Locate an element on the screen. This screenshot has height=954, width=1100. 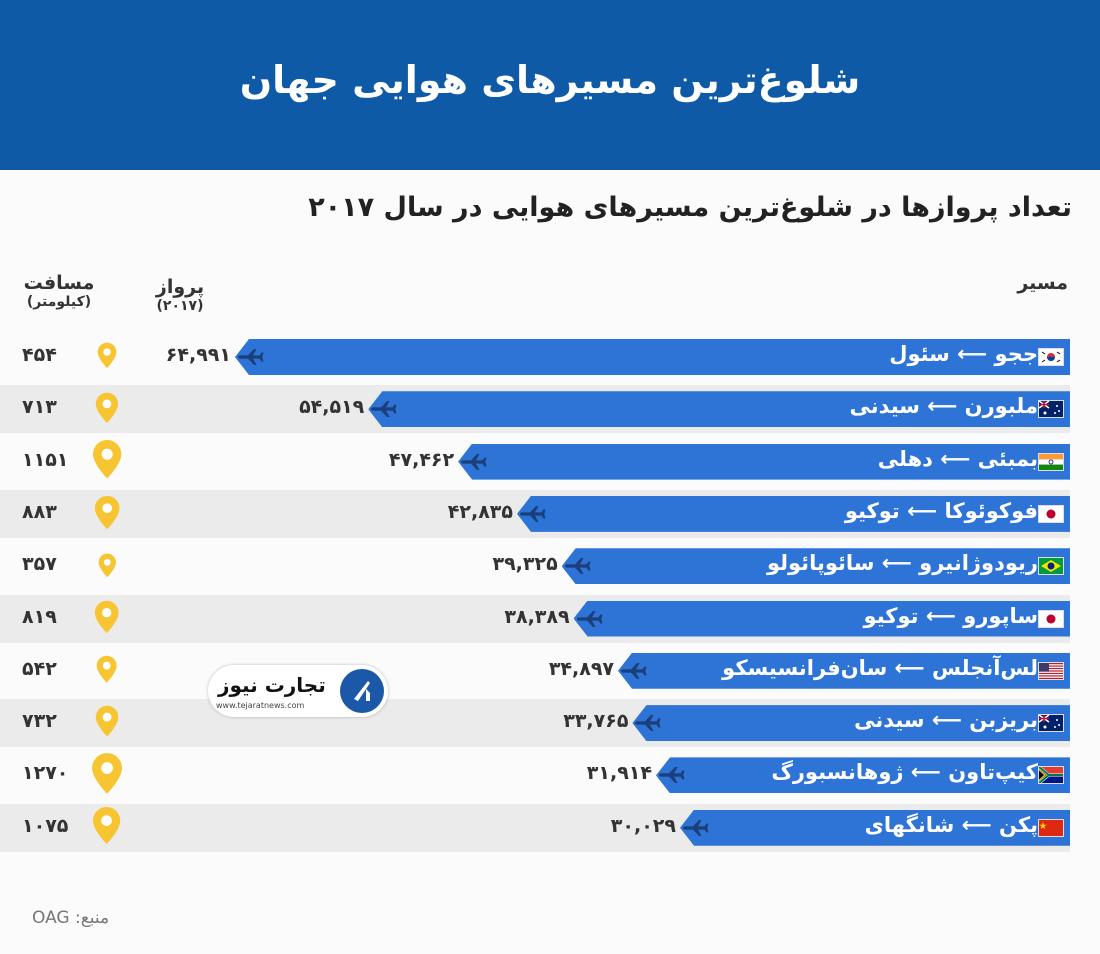
flights-header-year: (۲۰۱۷) is located at coordinates (180, 306).